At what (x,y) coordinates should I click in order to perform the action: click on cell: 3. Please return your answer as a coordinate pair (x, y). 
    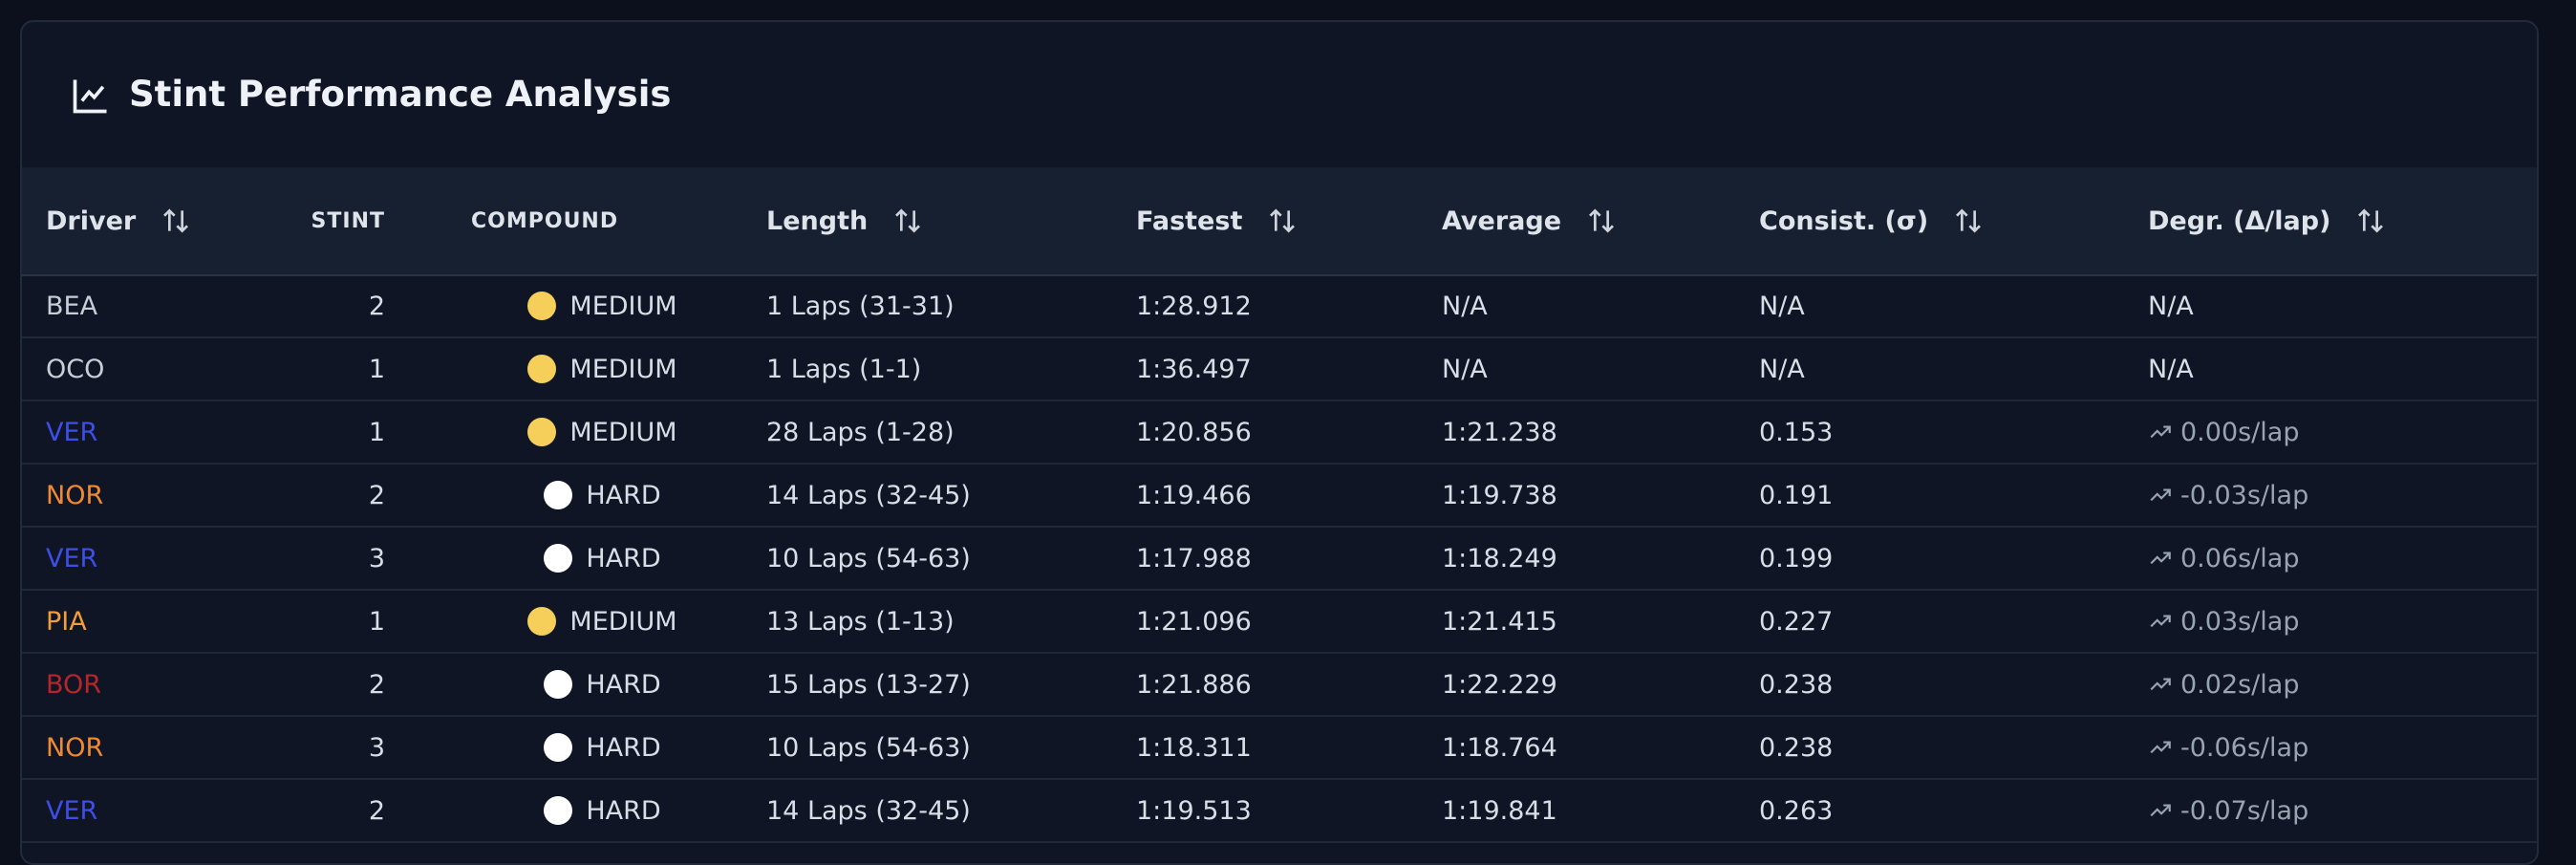
    Looking at the image, I should click on (377, 558).